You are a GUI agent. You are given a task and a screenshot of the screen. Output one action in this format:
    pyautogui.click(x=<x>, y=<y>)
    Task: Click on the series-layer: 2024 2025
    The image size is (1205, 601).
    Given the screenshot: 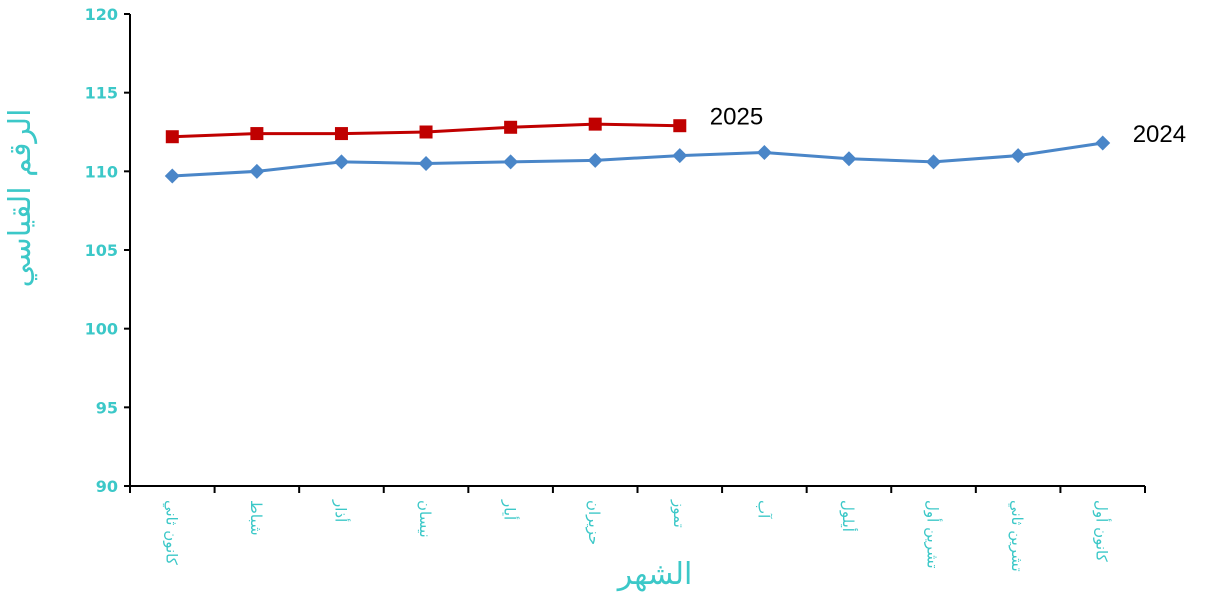 What is the action you would take?
    pyautogui.click(x=675, y=144)
    